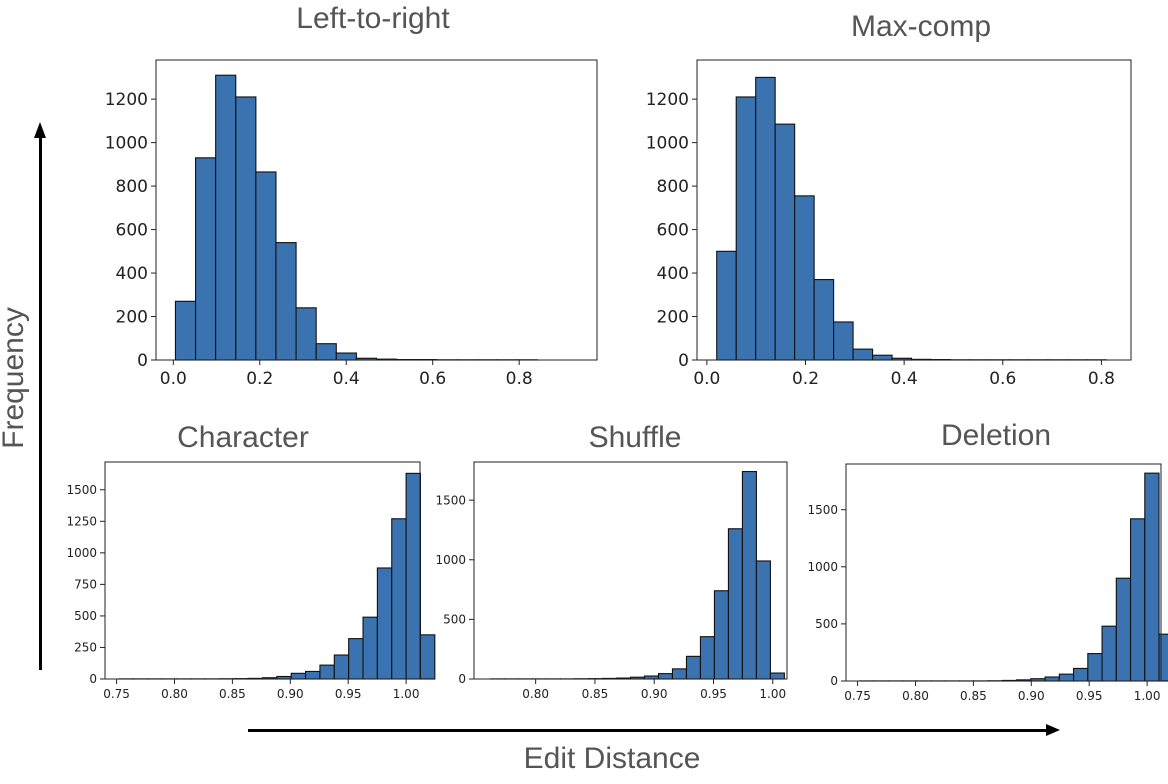 The width and height of the screenshot is (1168, 784). Describe the element at coordinates (673, 274) in the screenshot. I see `y-tick-label: 400` at that location.